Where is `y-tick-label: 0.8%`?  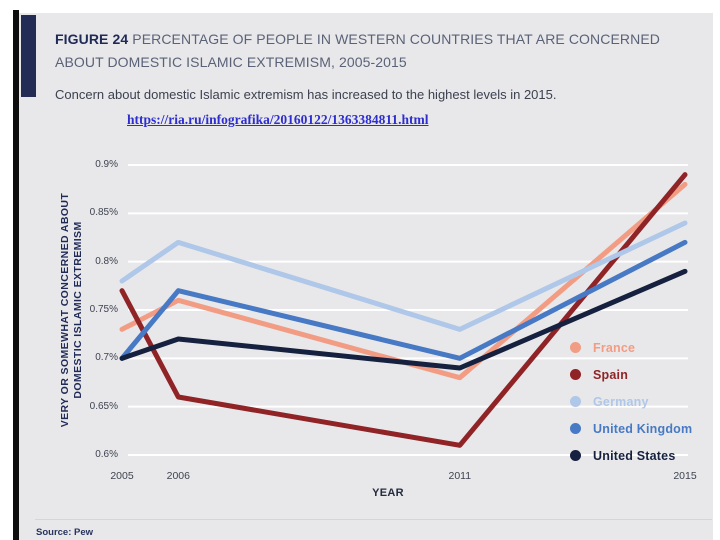 y-tick-label: 0.8% is located at coordinates (106, 261).